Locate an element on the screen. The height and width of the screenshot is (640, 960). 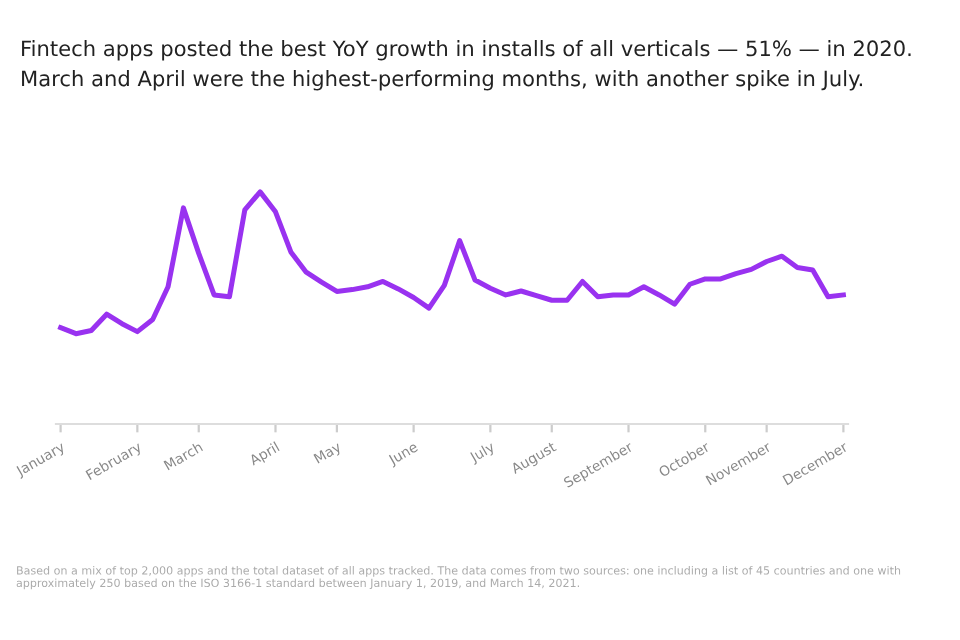
chart-title: Fintech apps posted the best YoY growth in installs of all verticals — 51% — in 2020. March and April were the highest-performing months, with another spike in July. is located at coordinates (466, 65).